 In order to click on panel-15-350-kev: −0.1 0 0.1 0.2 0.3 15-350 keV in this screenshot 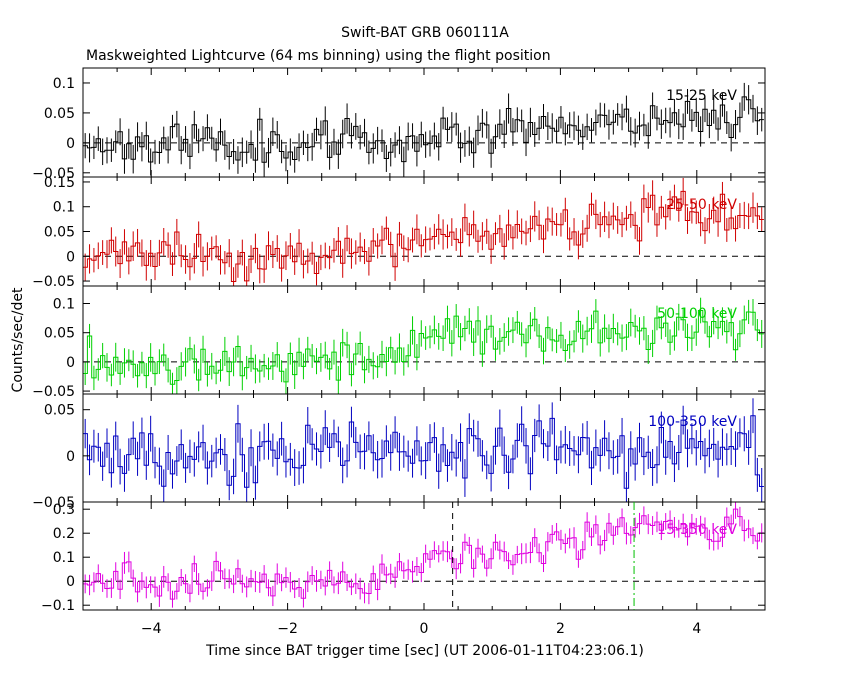, I will do `click(403, 557)`.